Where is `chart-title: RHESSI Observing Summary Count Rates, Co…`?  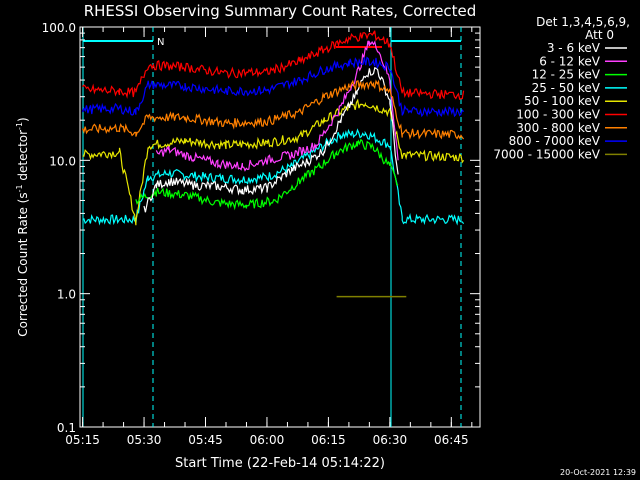 chart-title: RHESSI Observing Summary Count Rates, Co… is located at coordinates (280, 11).